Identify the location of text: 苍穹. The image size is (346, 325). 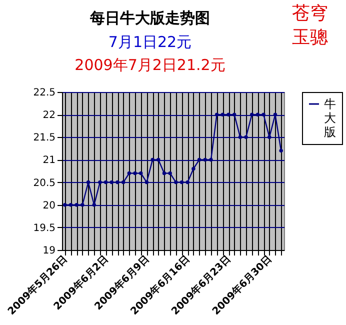
(310, 13).